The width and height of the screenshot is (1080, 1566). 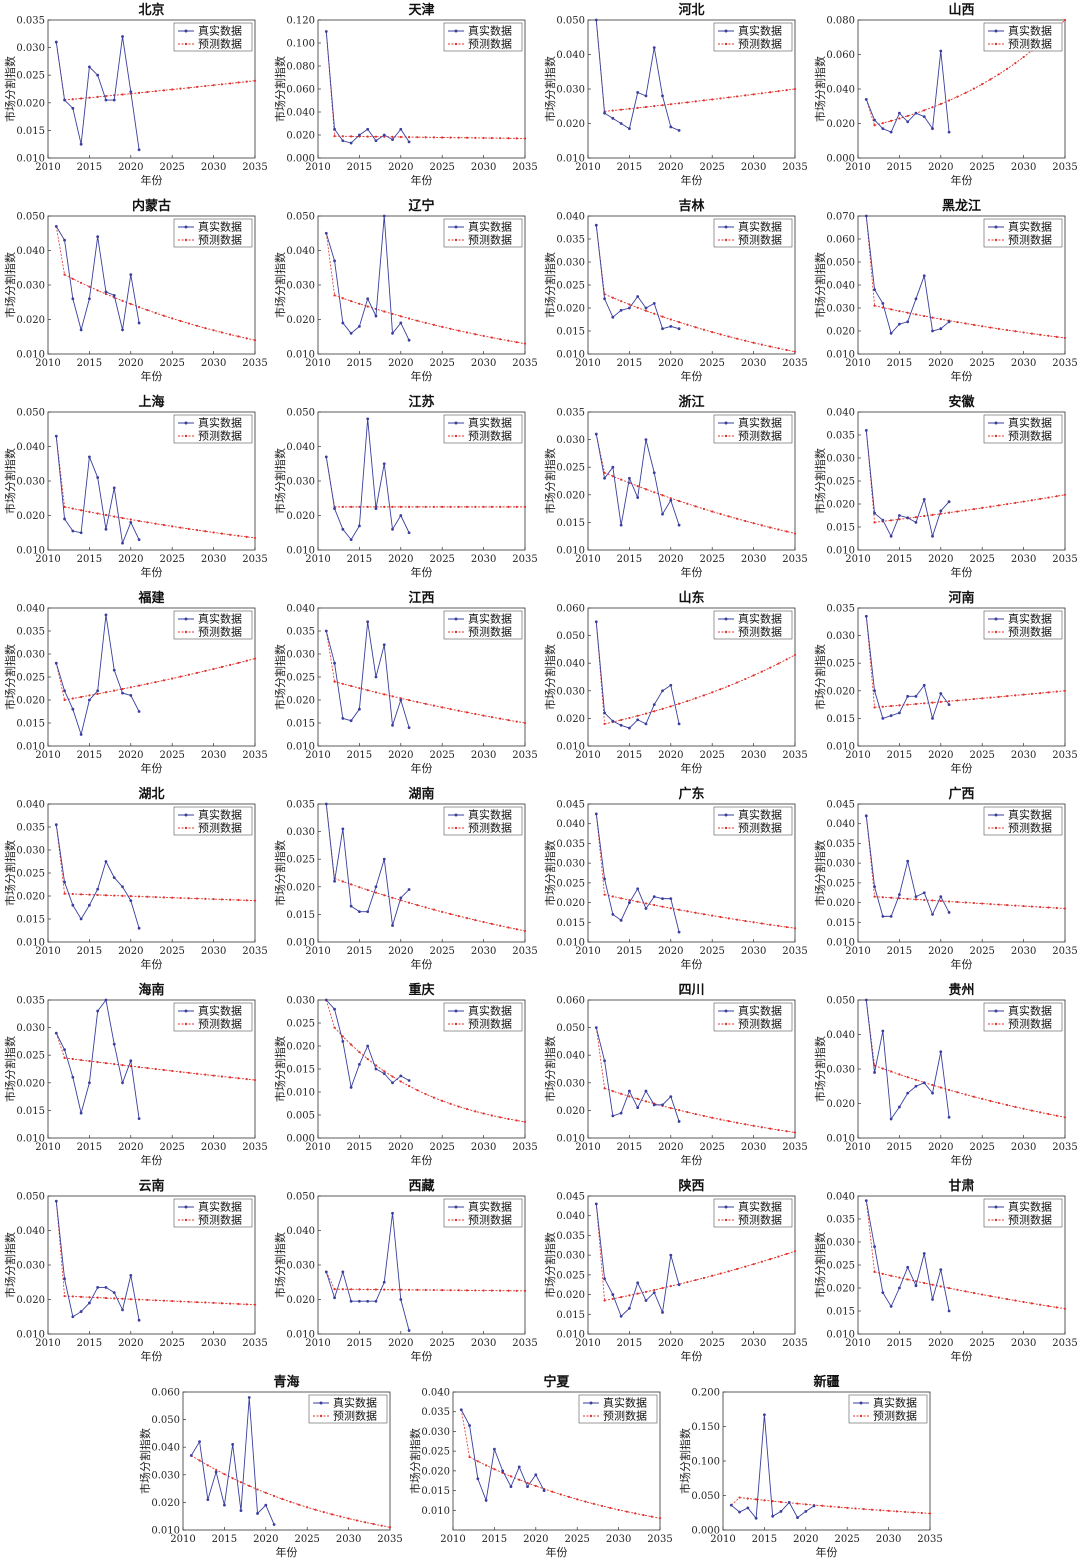 What do you see at coordinates (300, 632) in the screenshot?
I see `y-tick-label: 0.035` at bounding box center [300, 632].